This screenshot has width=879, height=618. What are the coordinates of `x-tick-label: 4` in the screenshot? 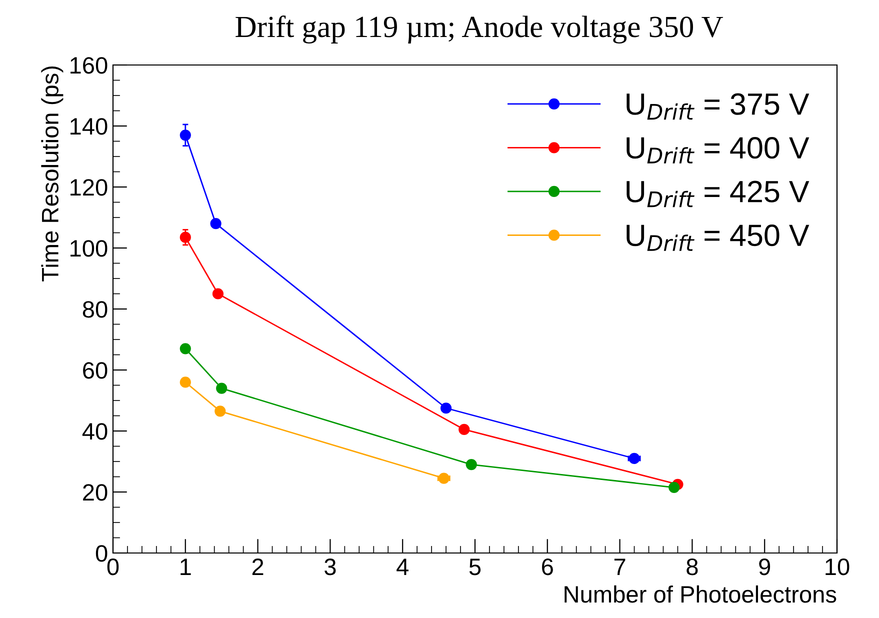 It's located at (402, 566).